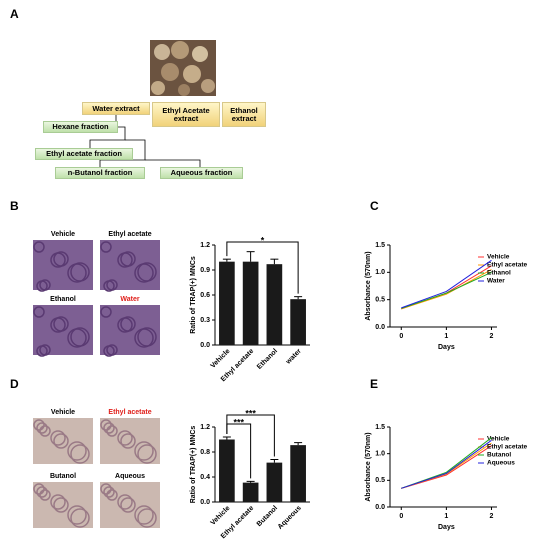 This screenshot has height=550, width=549. What do you see at coordinates (63, 476) in the screenshot?
I see `micrograph-label: Butanol` at bounding box center [63, 476].